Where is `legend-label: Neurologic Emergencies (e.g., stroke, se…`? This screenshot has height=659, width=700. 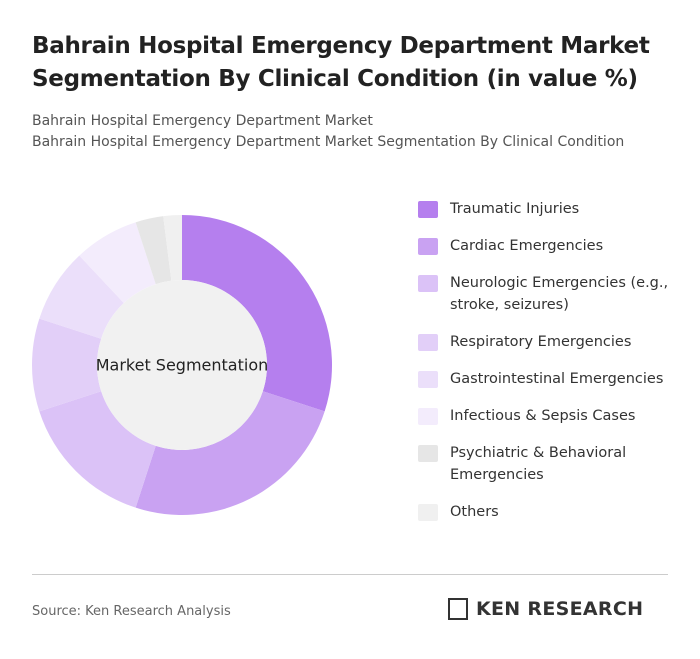
legend-label: Neurologic Emergencies (e.g., stroke, se… is located at coordinates (559, 294).